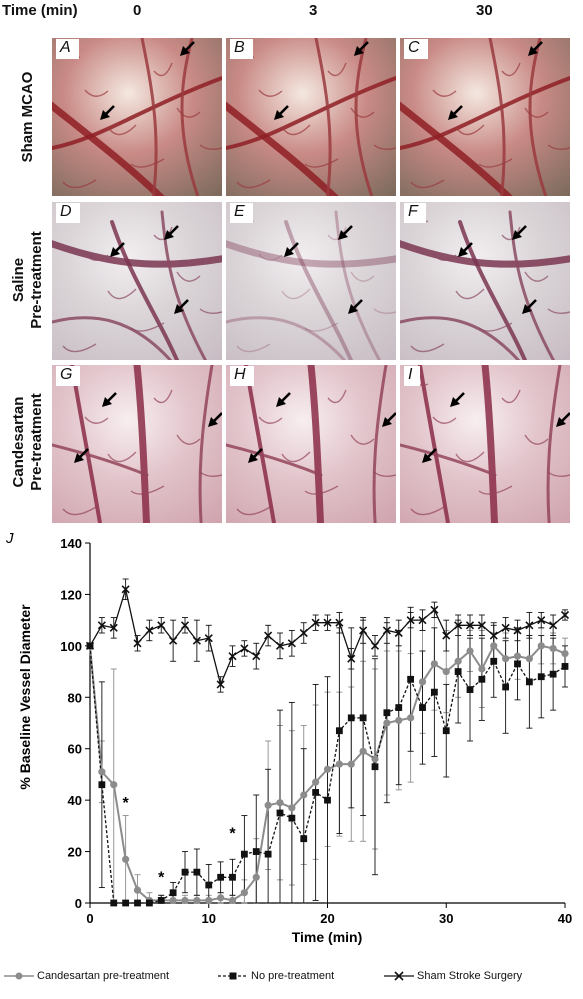 Image resolution: width=583 pixels, height=999 pixels. What do you see at coordinates (327, 918) in the screenshot?
I see `x-tick-label: 20` at bounding box center [327, 918].